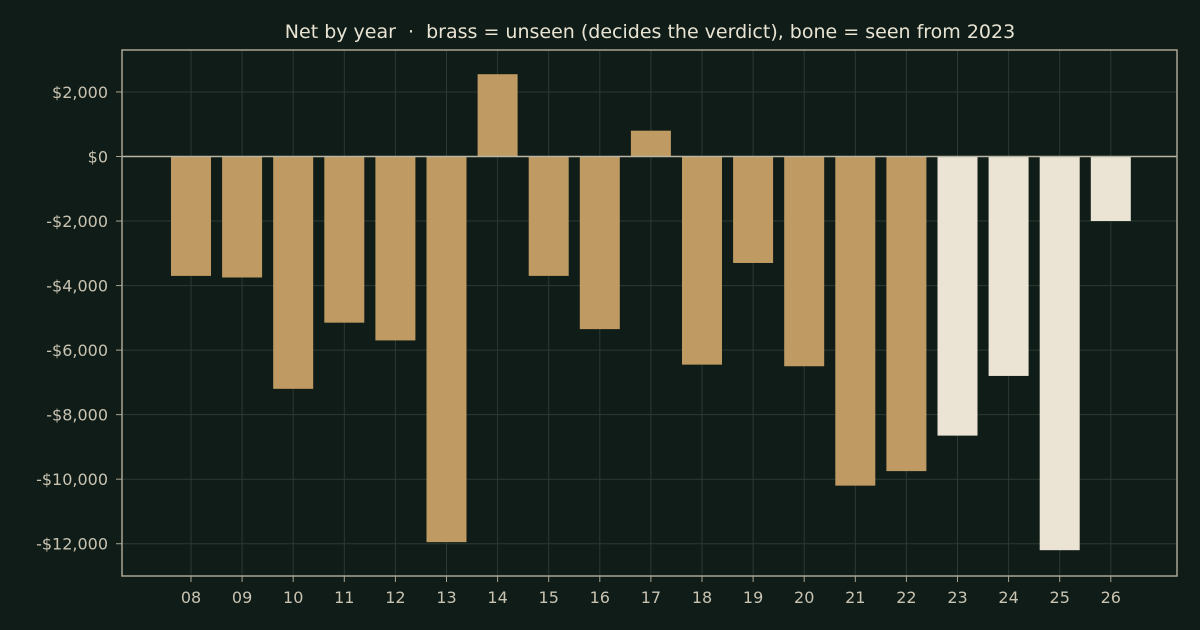  I want to click on x-tick-label: 17, so click(651, 597).